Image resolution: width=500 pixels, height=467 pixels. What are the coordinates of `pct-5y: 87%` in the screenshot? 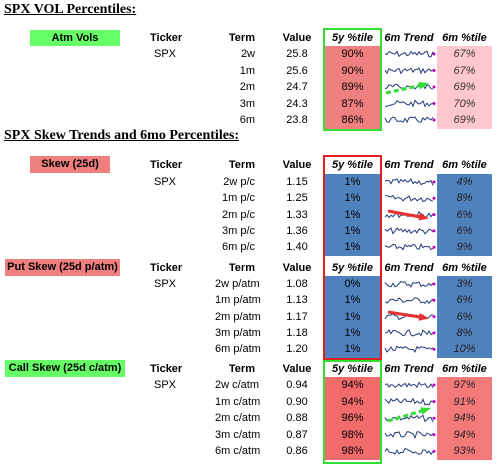 It's located at (352, 103).